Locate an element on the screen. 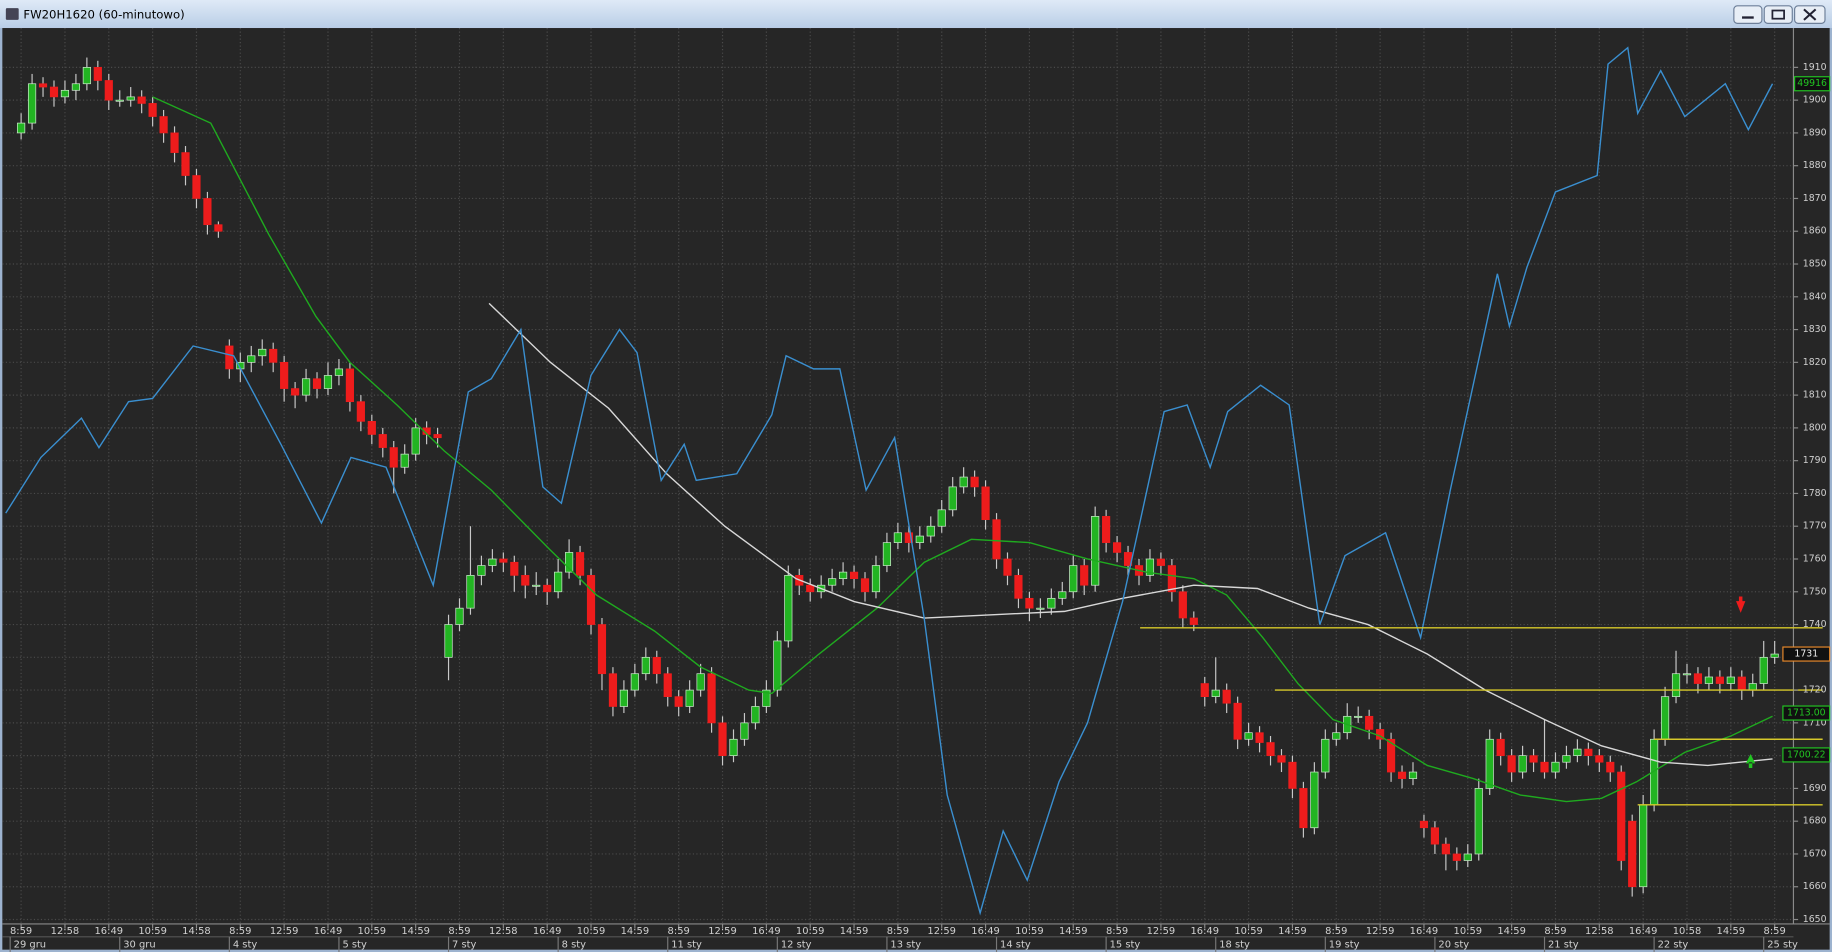 This screenshot has height=952, width=1832. y-tick-label: 1650 is located at coordinates (1815, 919).